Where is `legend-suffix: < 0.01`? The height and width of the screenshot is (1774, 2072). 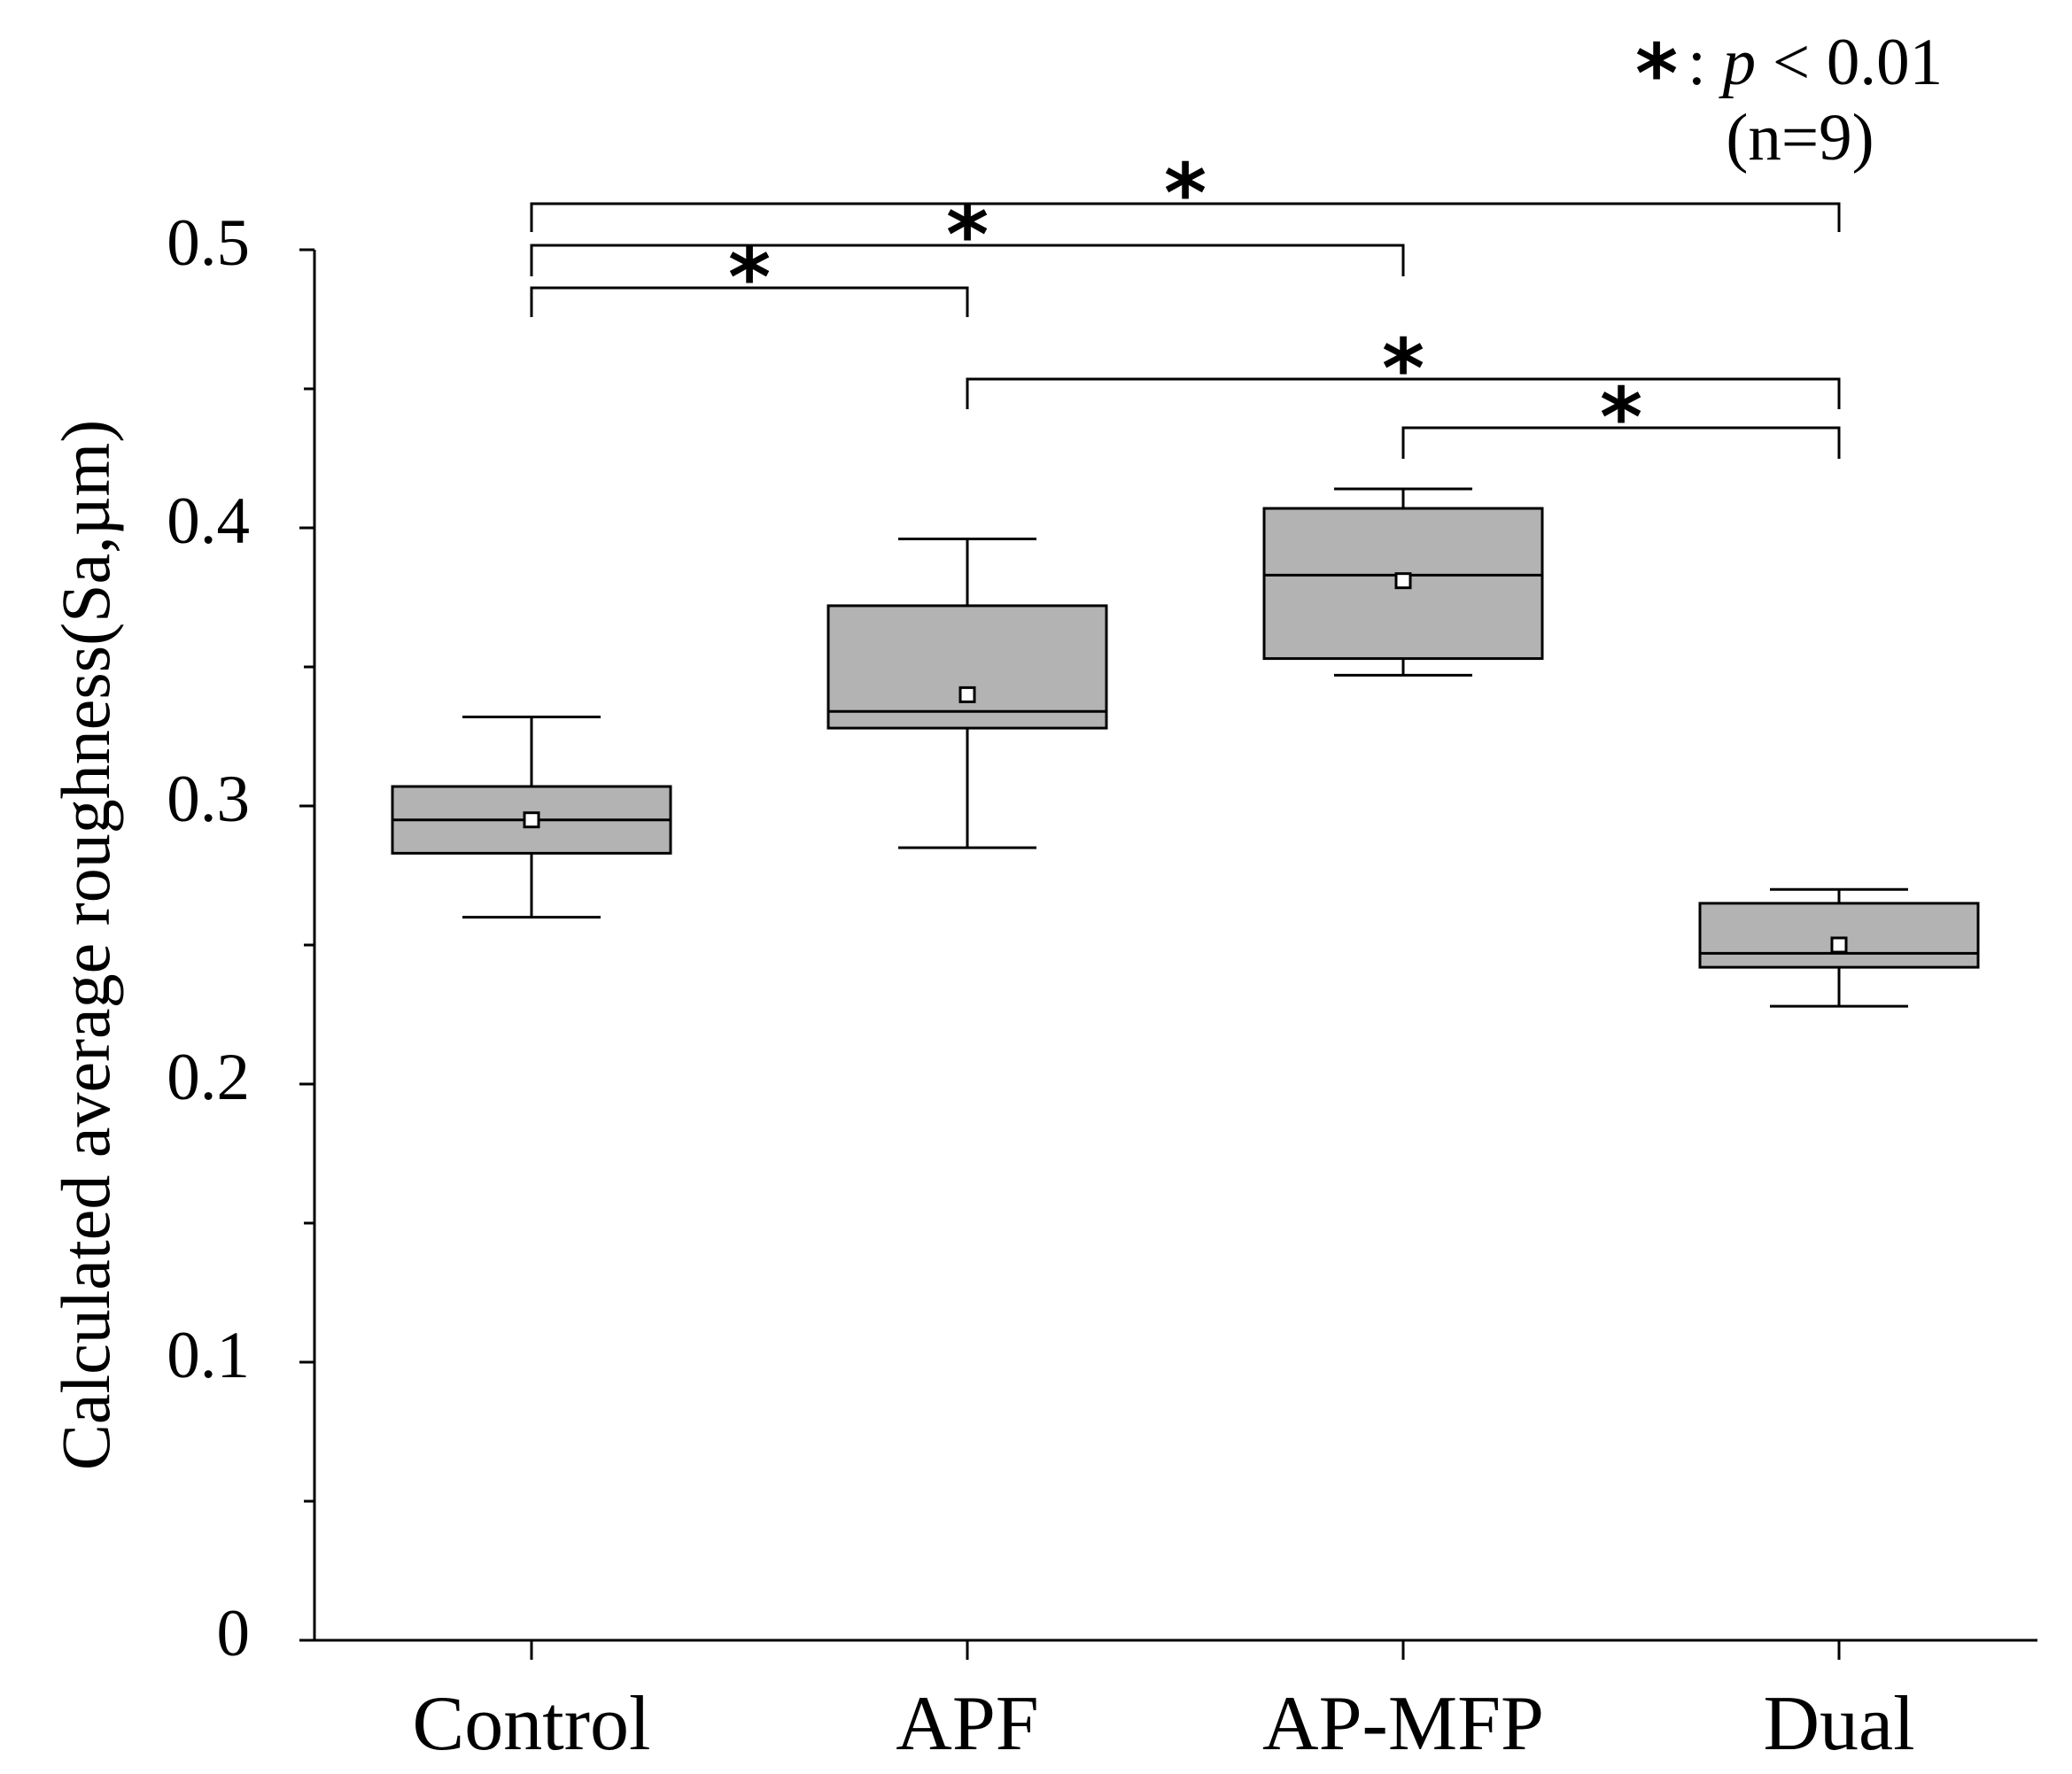
legend-suffix: < 0.01 is located at coordinates (1849, 62).